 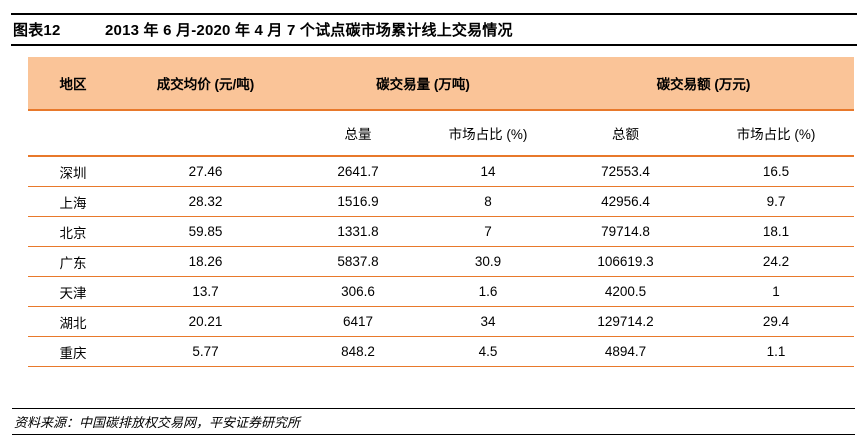 I want to click on table-row-chongqing: 重庆 5.77 848.2 4.5 4894.7 1.1, so click(x=441, y=351).